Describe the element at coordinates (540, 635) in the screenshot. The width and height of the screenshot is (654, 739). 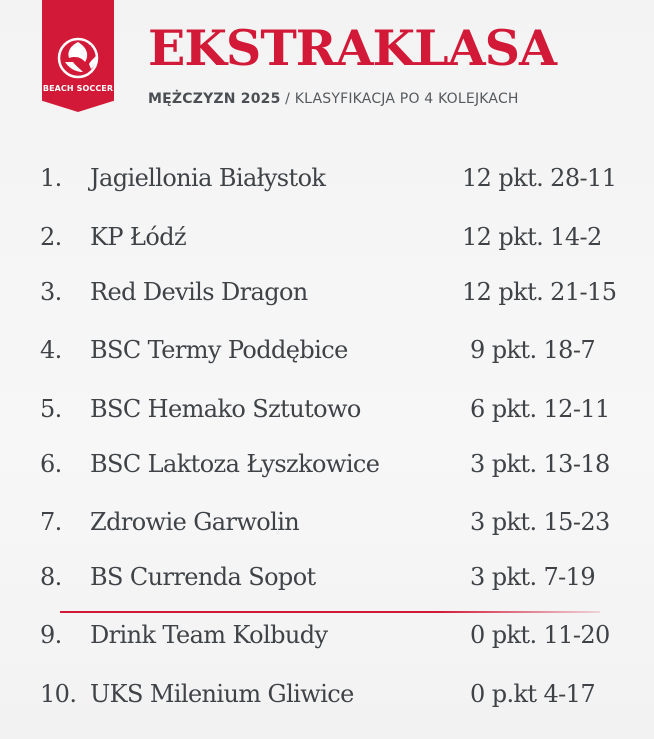
I see `points-goals: 0 pkt. 11-20` at that location.